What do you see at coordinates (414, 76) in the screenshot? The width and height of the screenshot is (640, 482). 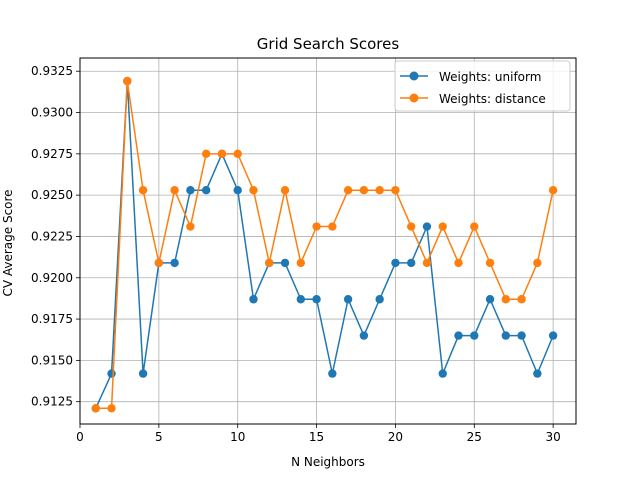 I see `legend-marker-uniform` at bounding box center [414, 76].